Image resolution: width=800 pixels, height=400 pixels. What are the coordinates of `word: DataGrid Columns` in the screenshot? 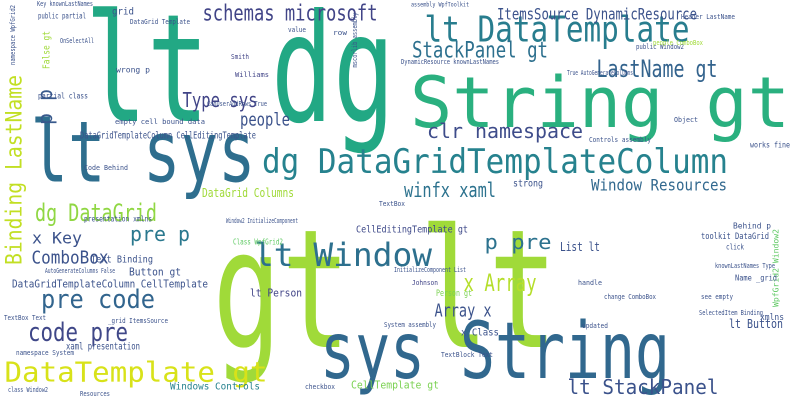 It's located at (248, 193).